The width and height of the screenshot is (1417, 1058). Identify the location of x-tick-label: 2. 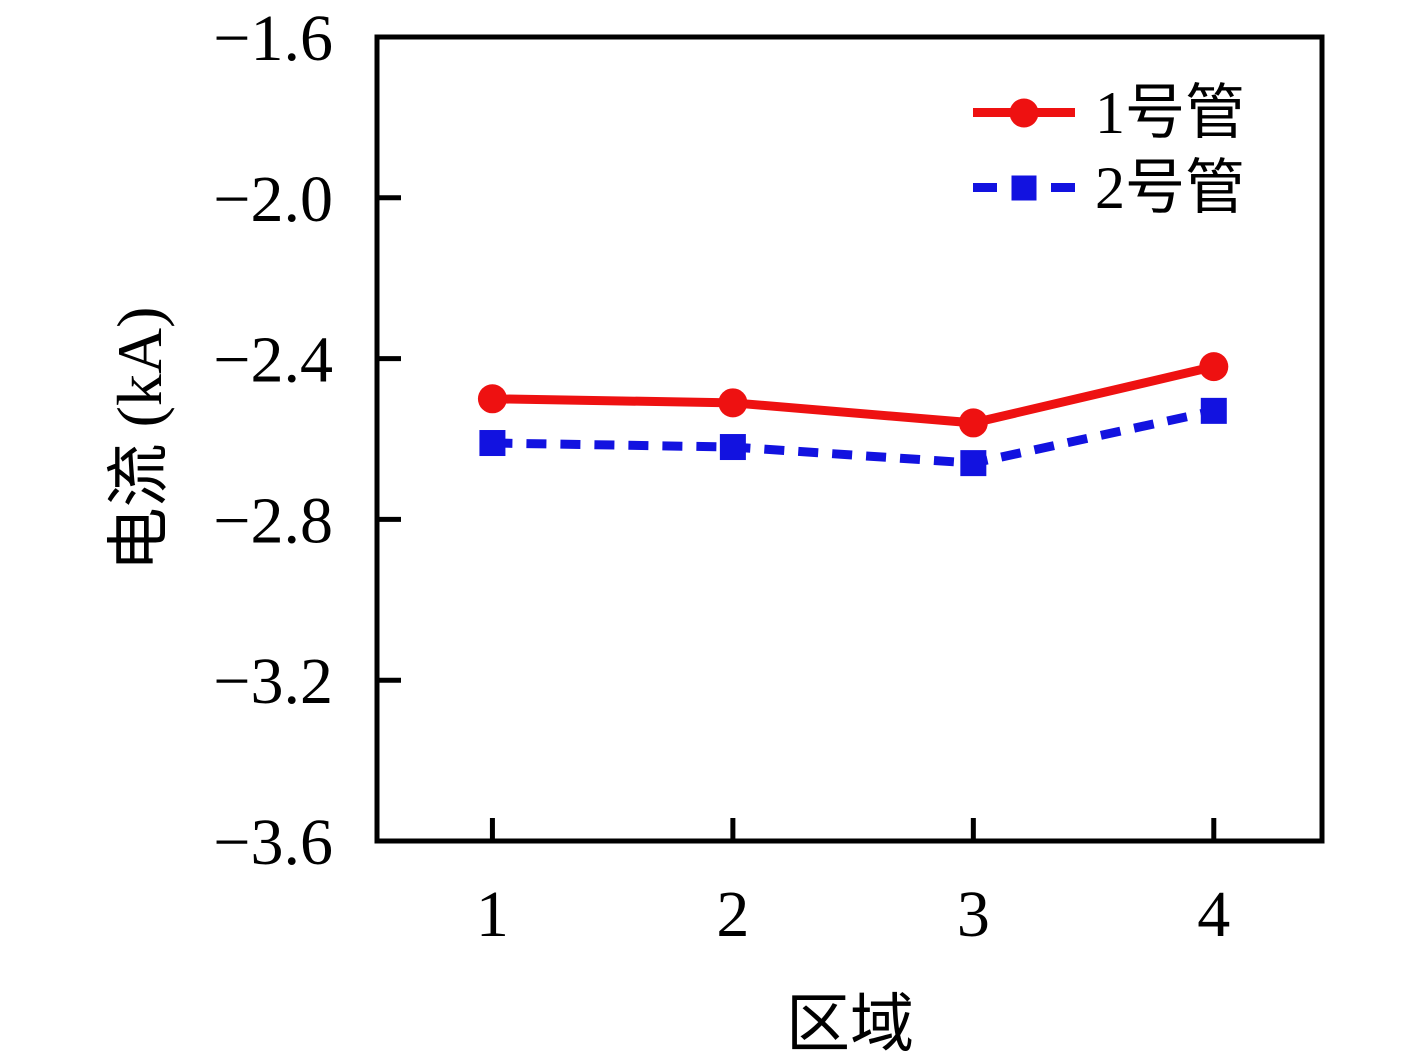
(732, 914).